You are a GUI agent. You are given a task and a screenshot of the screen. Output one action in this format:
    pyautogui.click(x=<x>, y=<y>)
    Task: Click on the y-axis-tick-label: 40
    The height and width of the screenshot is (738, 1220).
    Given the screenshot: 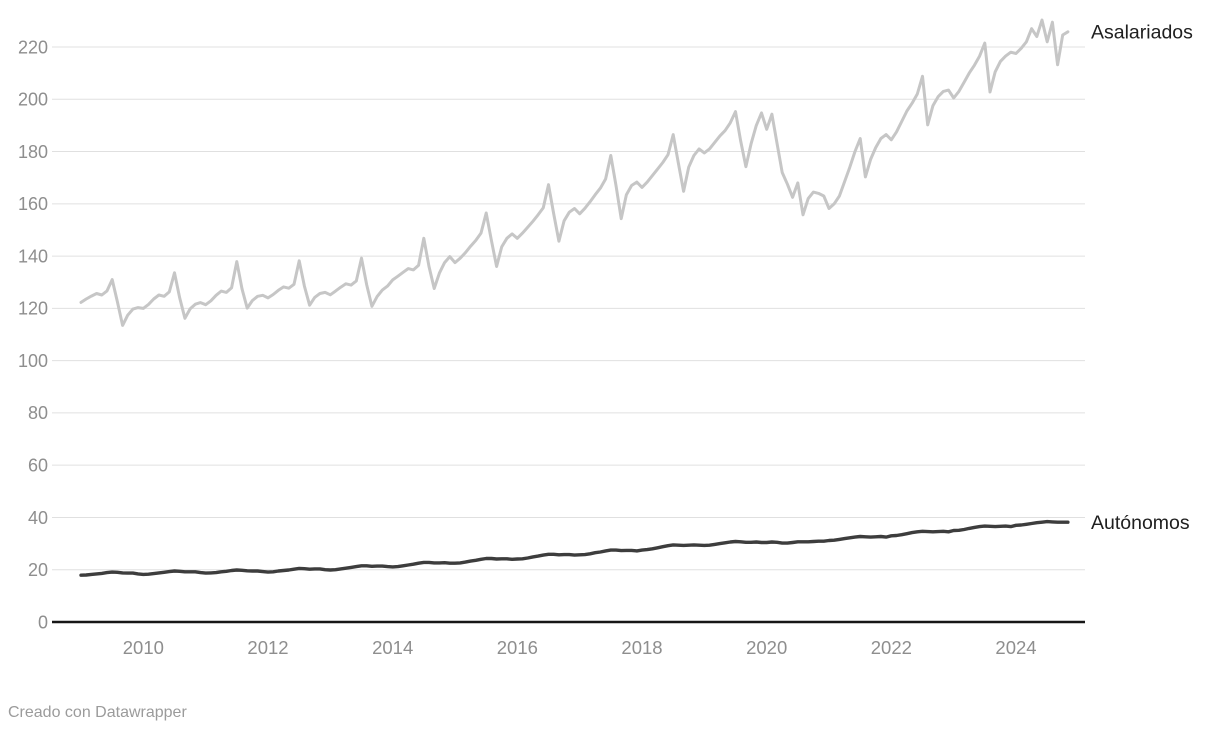 What is the action you would take?
    pyautogui.click(x=38, y=518)
    